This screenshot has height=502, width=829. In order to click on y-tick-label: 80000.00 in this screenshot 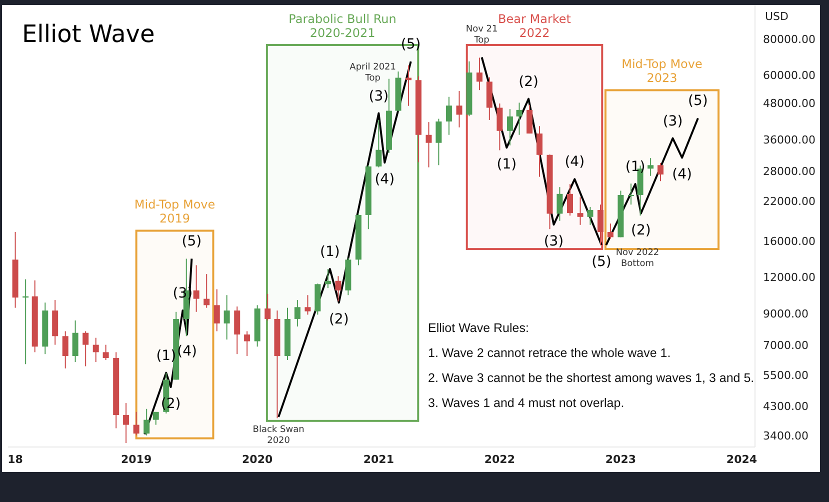, I will do `click(789, 39)`.